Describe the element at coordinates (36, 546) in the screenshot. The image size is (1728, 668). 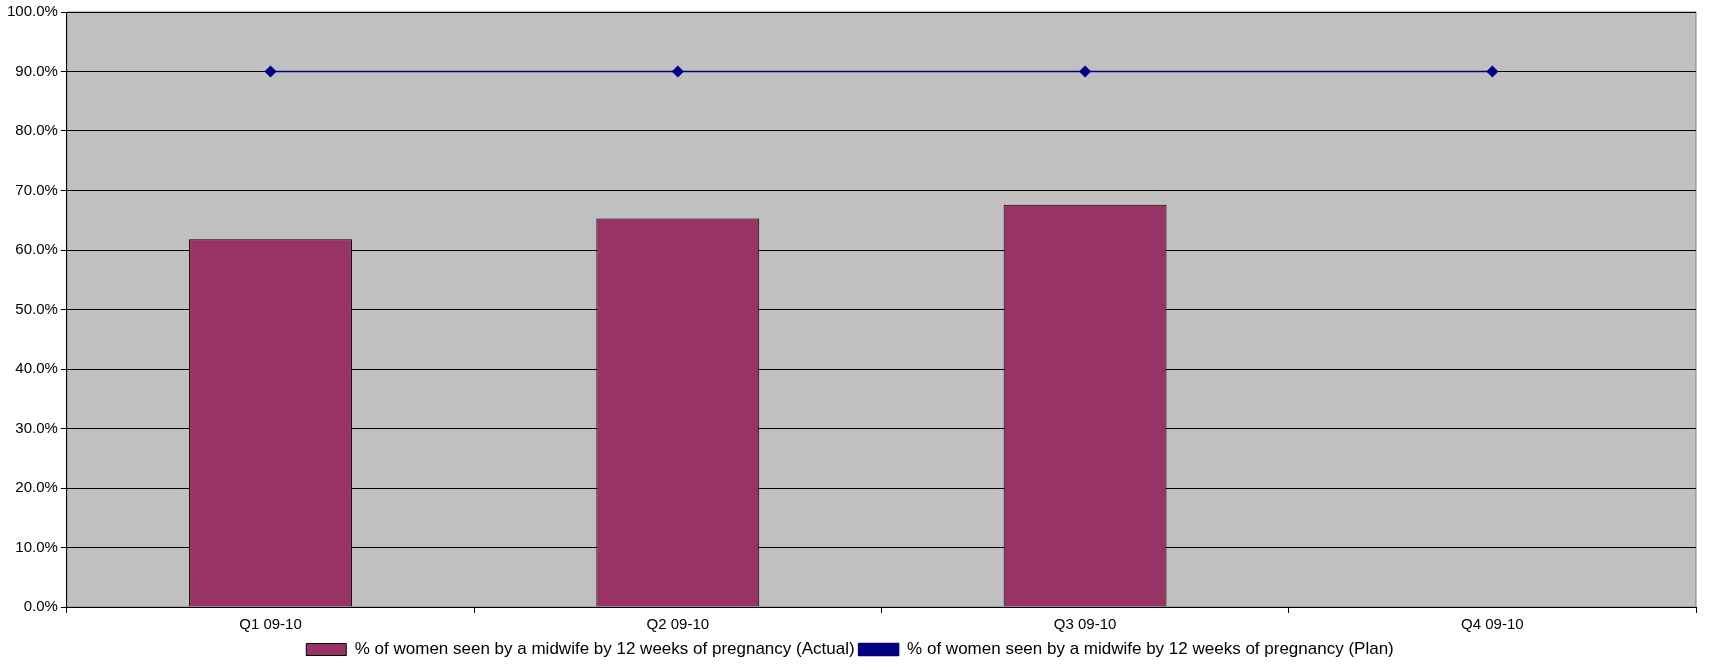
I see `y-tick-label: 10.0%` at that location.